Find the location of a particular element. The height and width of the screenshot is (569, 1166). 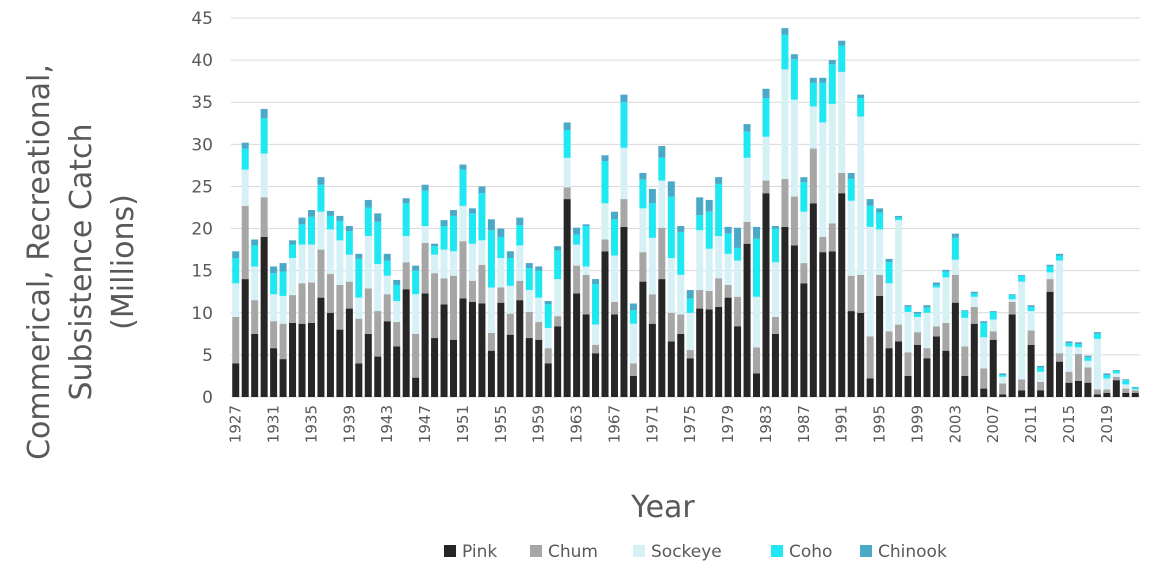

bar-segment-pink-2012 is located at coordinates (1041, 393).